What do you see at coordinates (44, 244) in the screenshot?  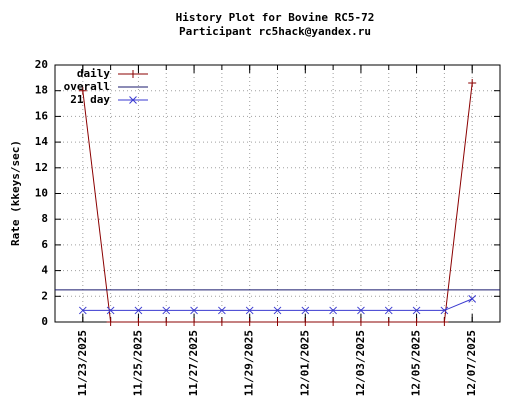 I see `y-tick-label: 6` at bounding box center [44, 244].